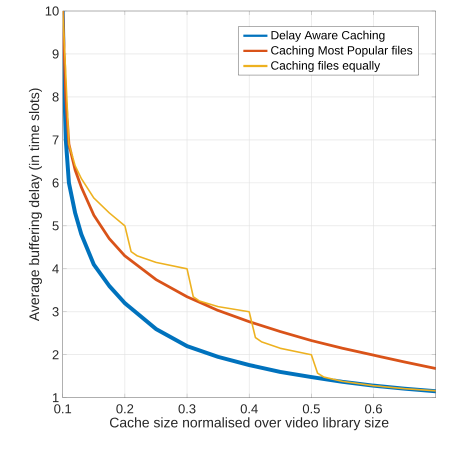 The image size is (466, 457). Describe the element at coordinates (325, 66) in the screenshot. I see `legend-label: Caching files equally` at that location.